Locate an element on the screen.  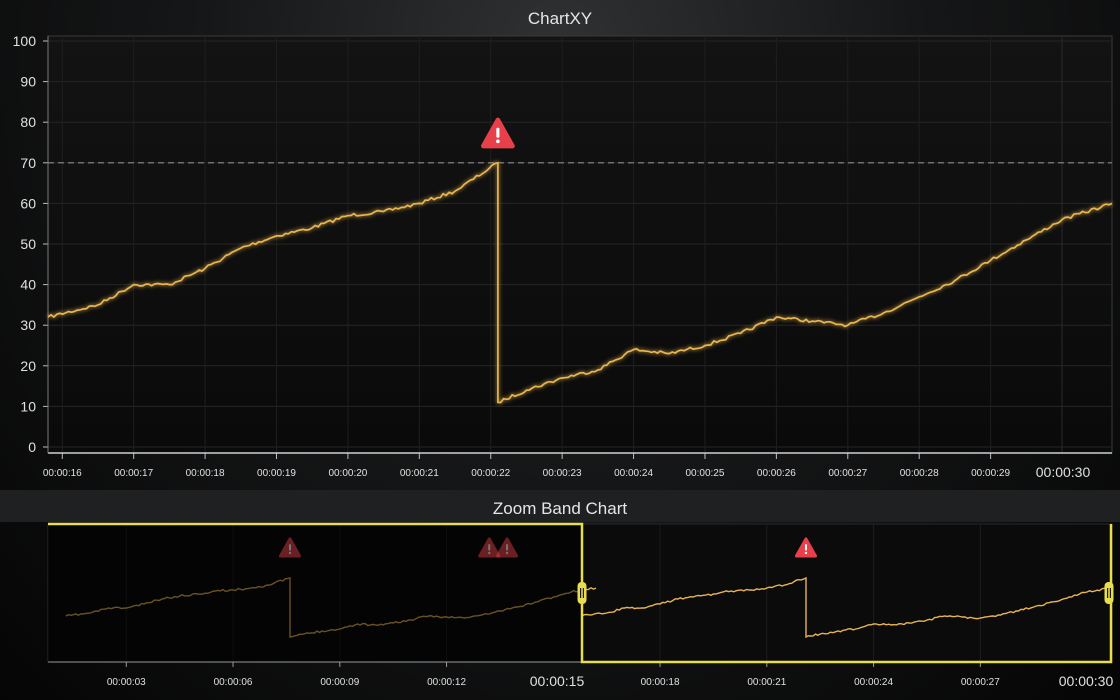
main-y-tick-label: 80 is located at coordinates (28, 122).